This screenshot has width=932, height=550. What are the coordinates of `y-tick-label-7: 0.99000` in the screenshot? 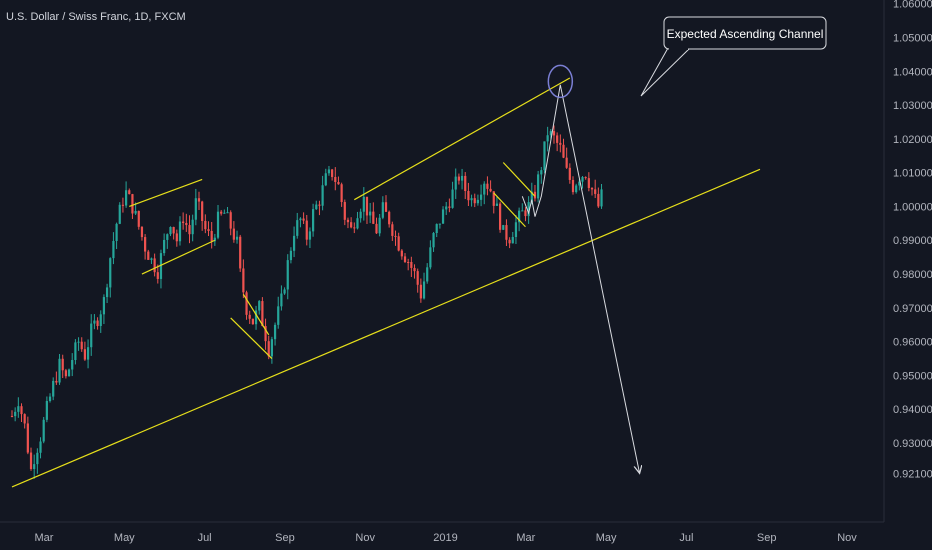 It's located at (912, 241).